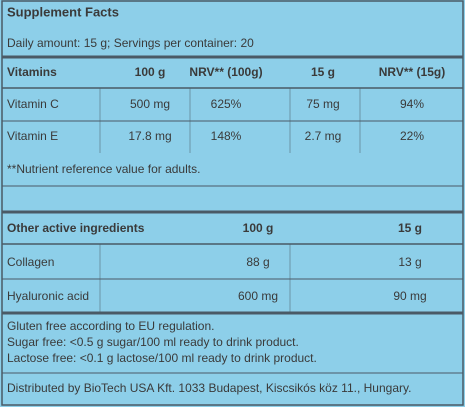 This screenshot has width=465, height=407. What do you see at coordinates (63, 11) in the screenshot?
I see `title: Supplement Facts` at bounding box center [63, 11].